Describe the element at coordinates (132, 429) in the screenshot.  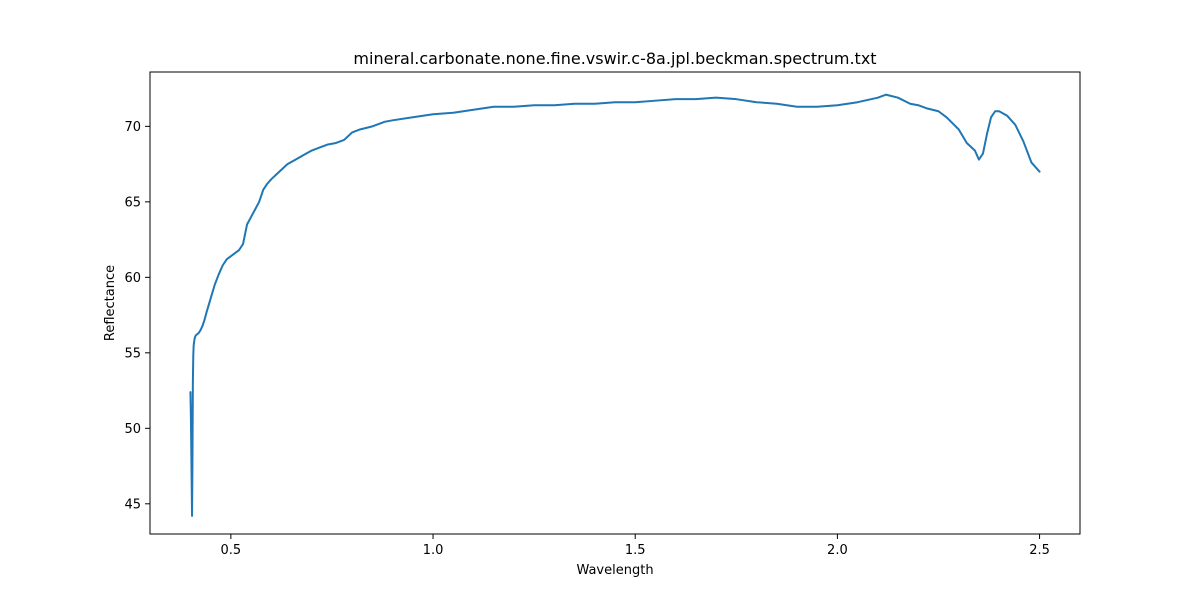
I see `y-tick-label: 50` at that location.